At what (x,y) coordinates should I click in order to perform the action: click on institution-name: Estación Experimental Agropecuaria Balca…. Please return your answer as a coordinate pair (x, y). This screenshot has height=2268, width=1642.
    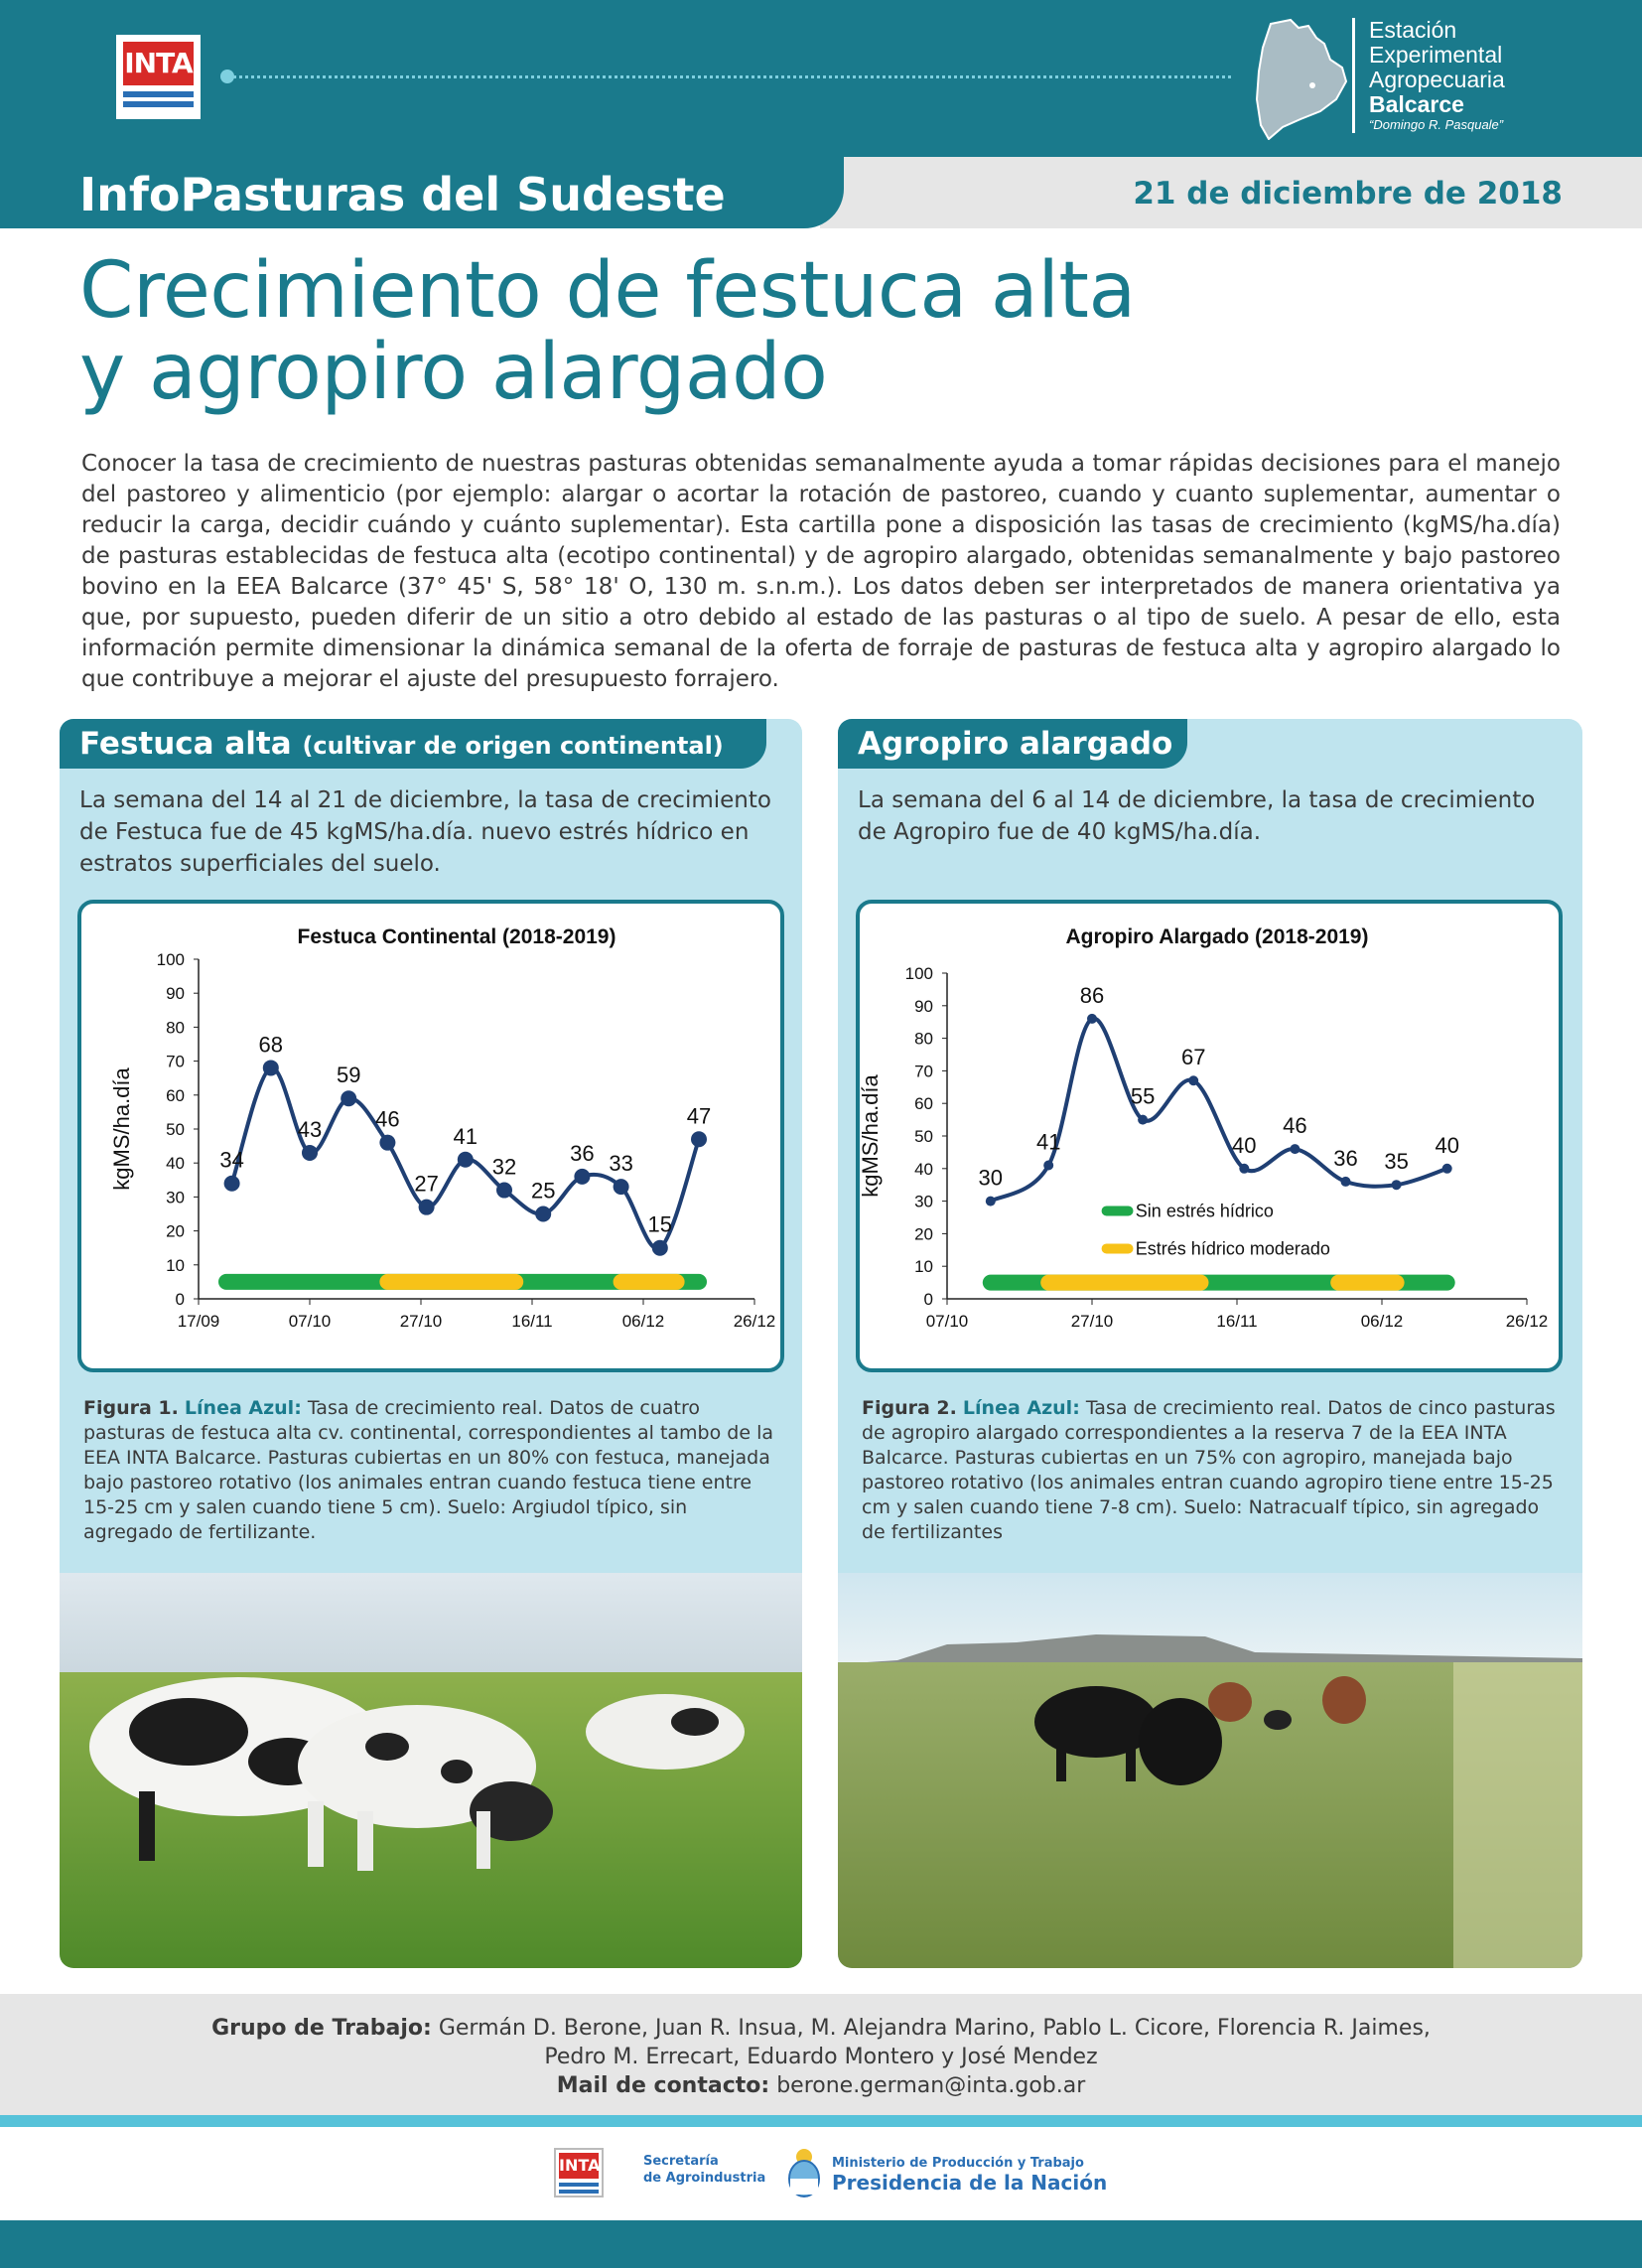
    Looking at the image, I should click on (1476, 75).